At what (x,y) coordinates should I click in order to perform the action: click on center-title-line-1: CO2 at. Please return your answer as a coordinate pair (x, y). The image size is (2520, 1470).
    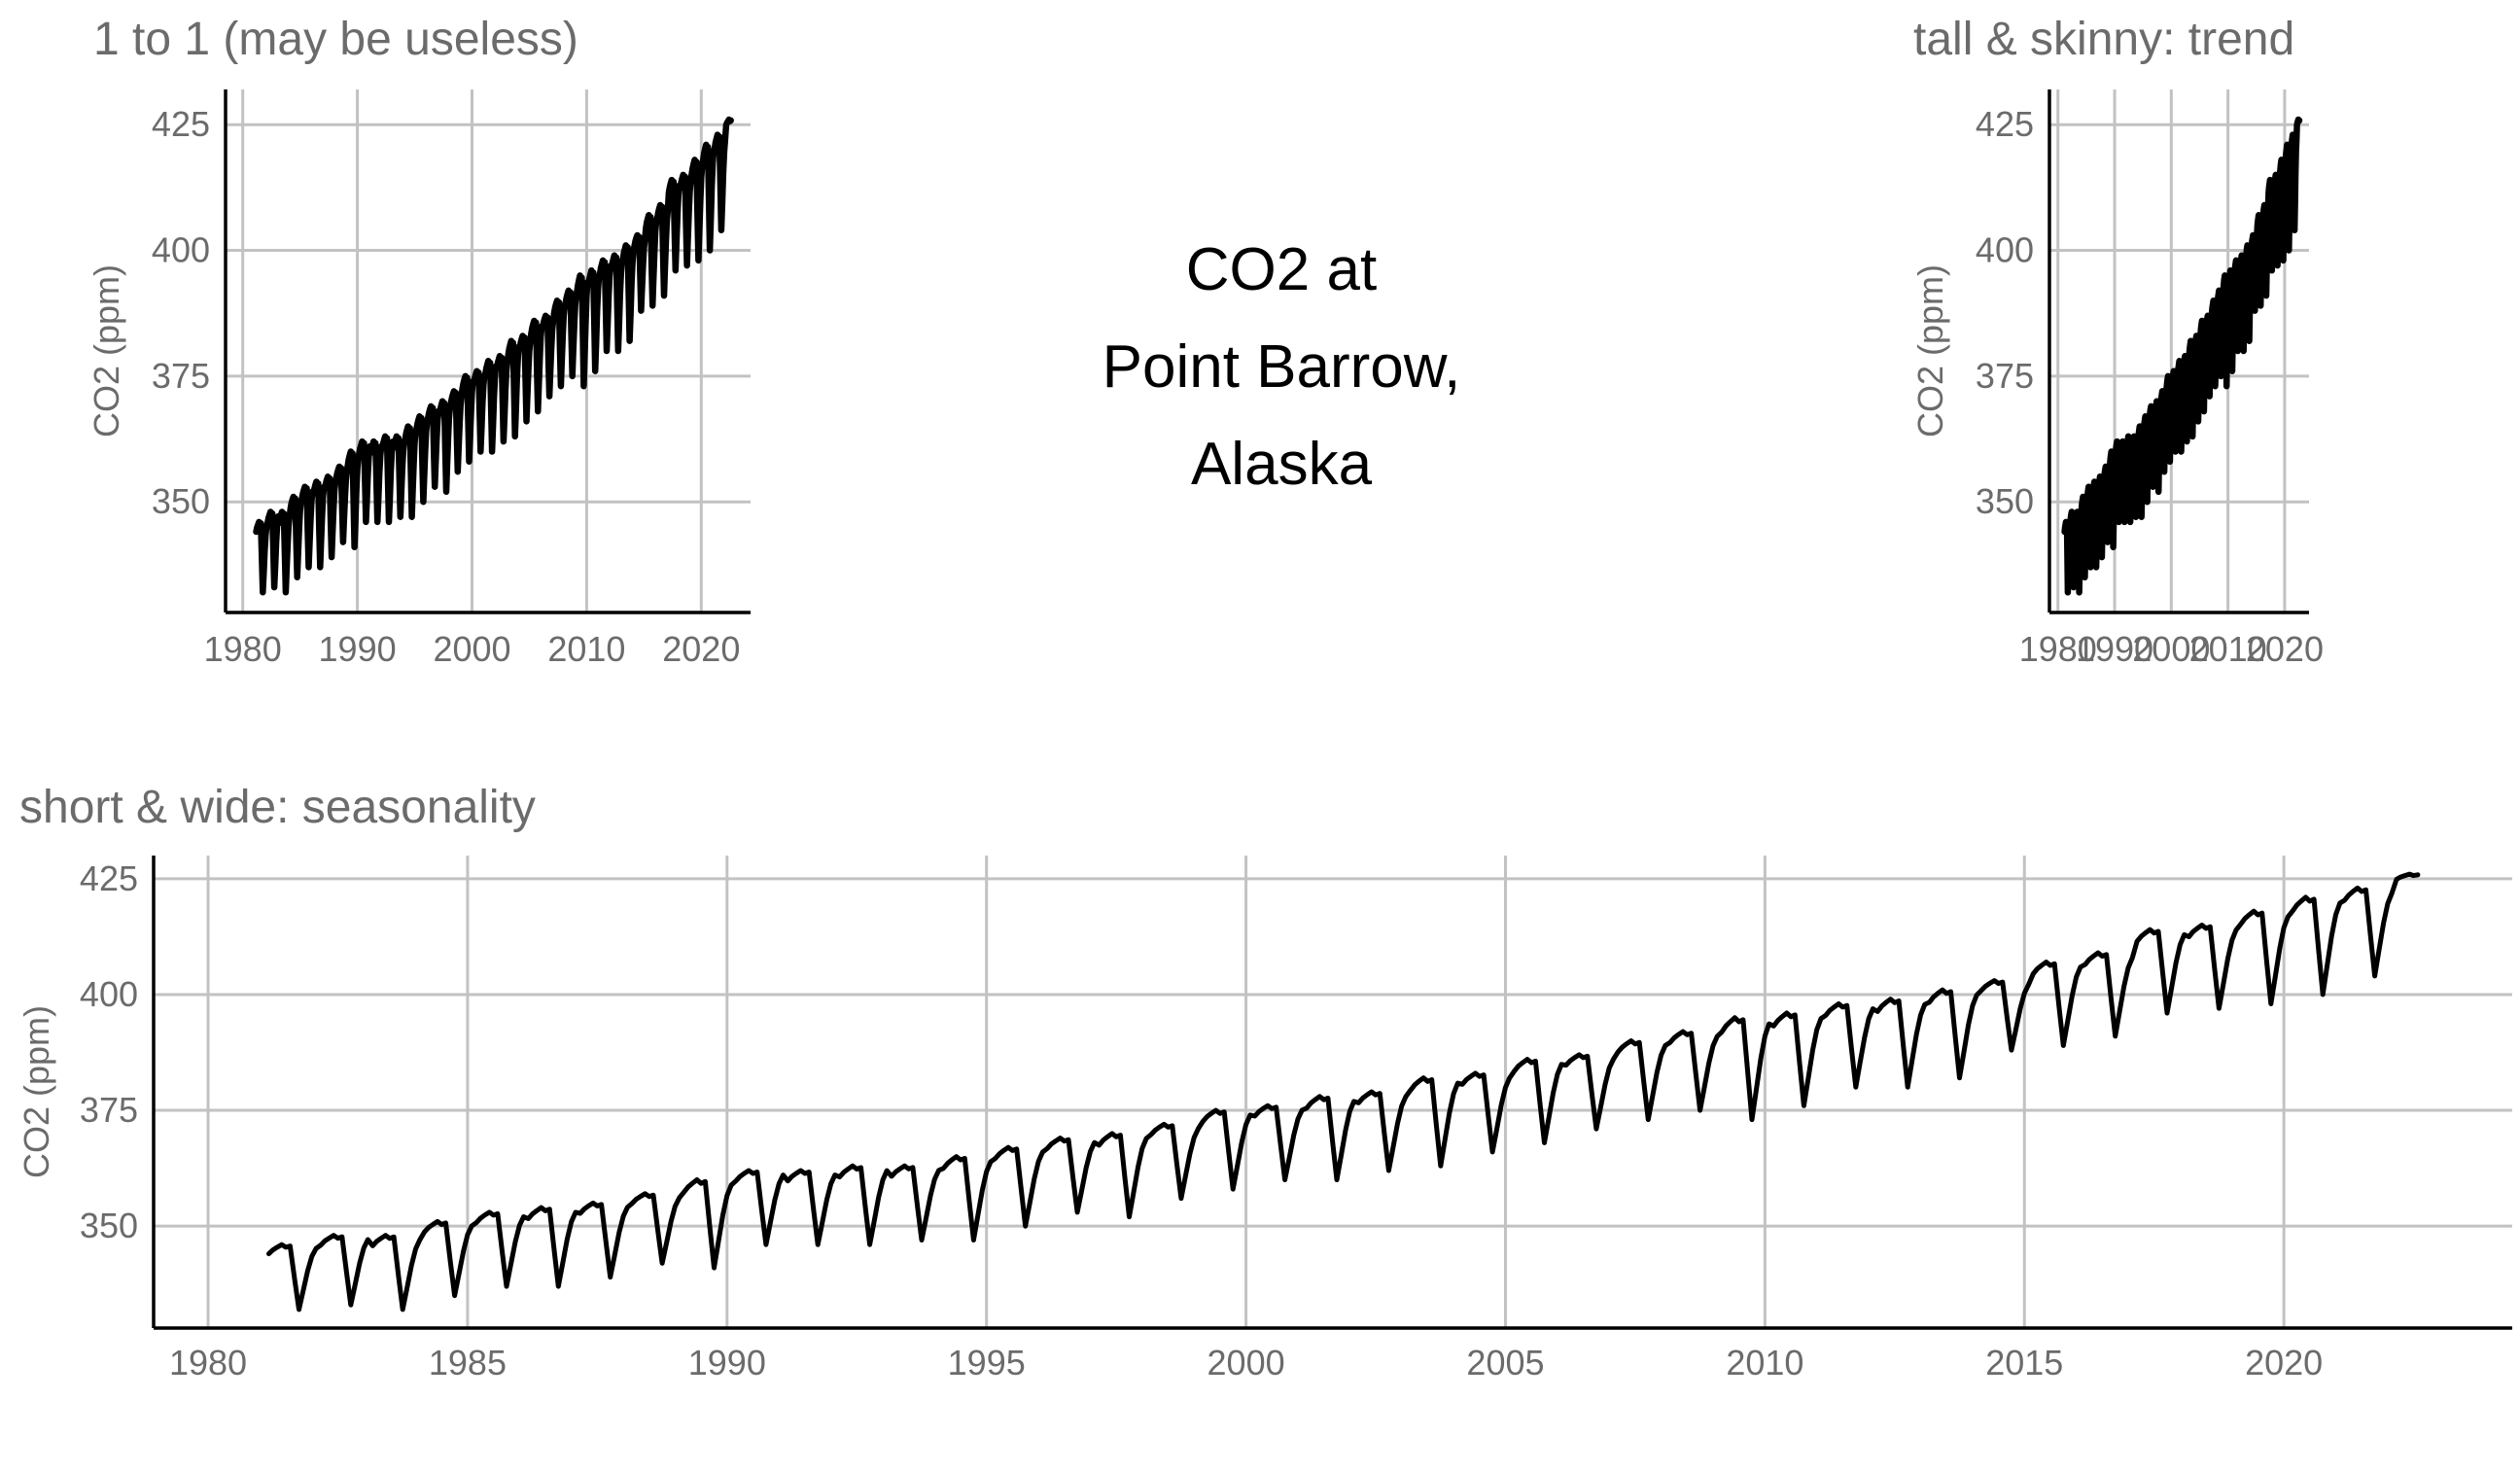
    Looking at the image, I should click on (1281, 269).